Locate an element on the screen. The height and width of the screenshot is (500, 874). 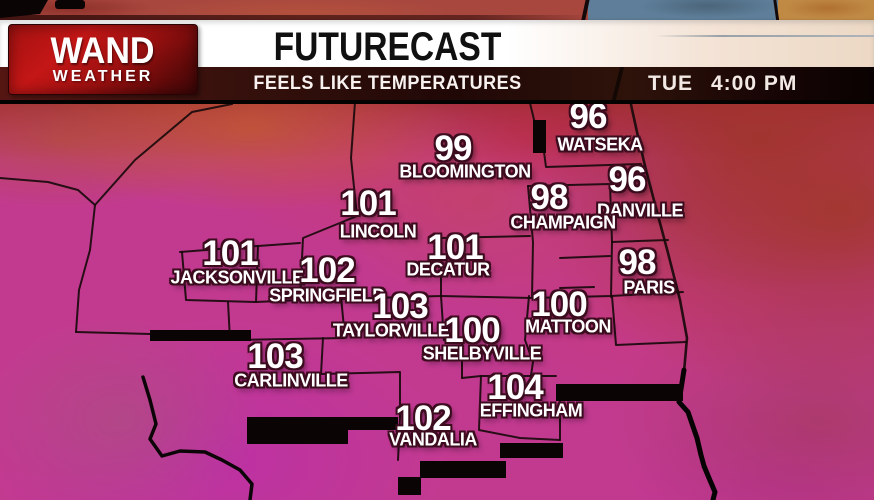
city-name: CARLINVILLE is located at coordinates (291, 380).